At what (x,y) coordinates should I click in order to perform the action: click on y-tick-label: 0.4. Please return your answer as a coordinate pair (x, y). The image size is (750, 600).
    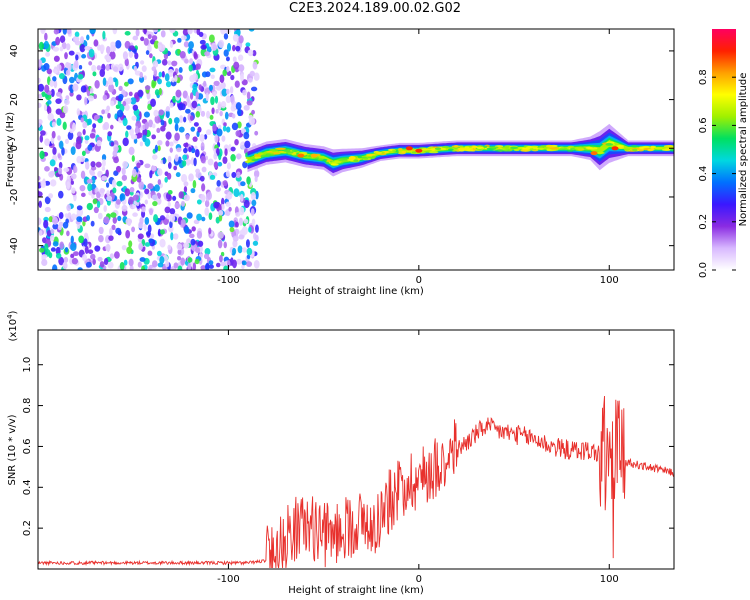
    Looking at the image, I should click on (27, 487).